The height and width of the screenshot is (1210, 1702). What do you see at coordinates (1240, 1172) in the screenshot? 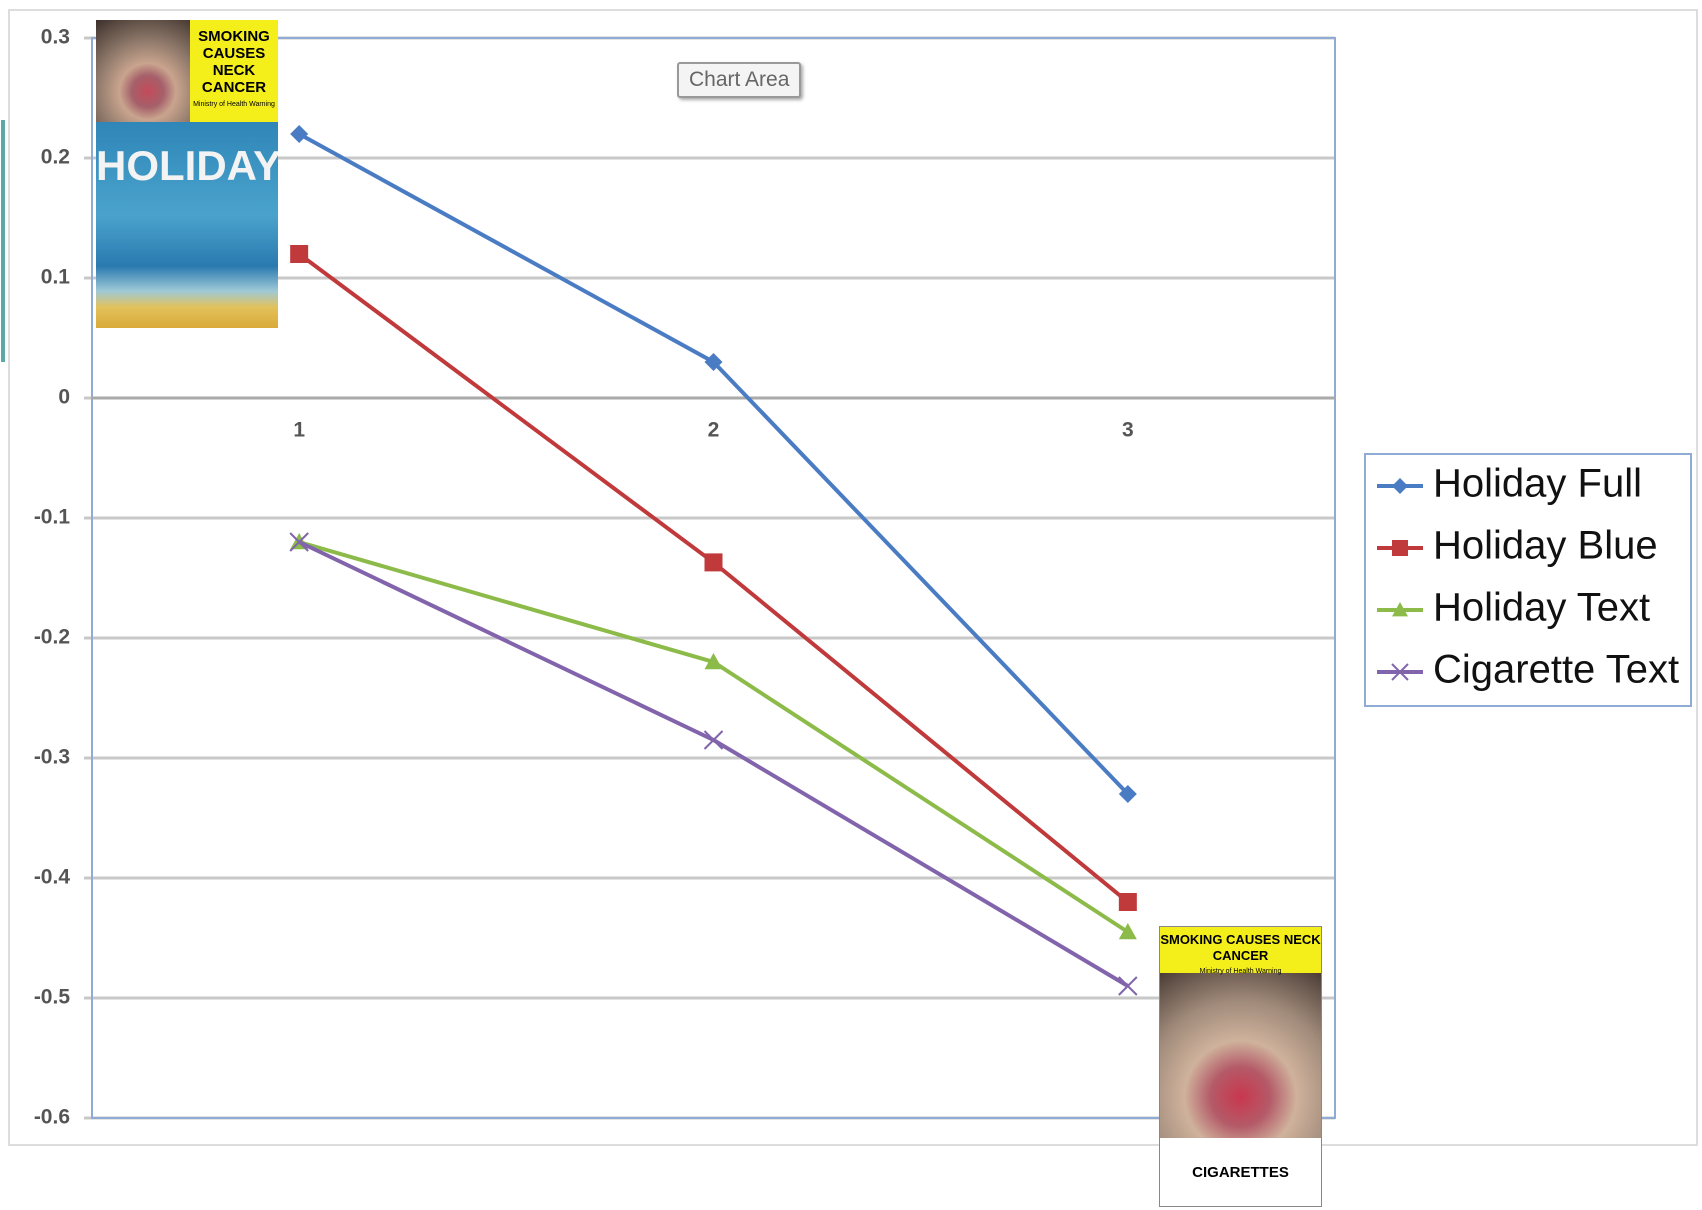
I see `pack-brand: CIGARETTES` at bounding box center [1240, 1172].